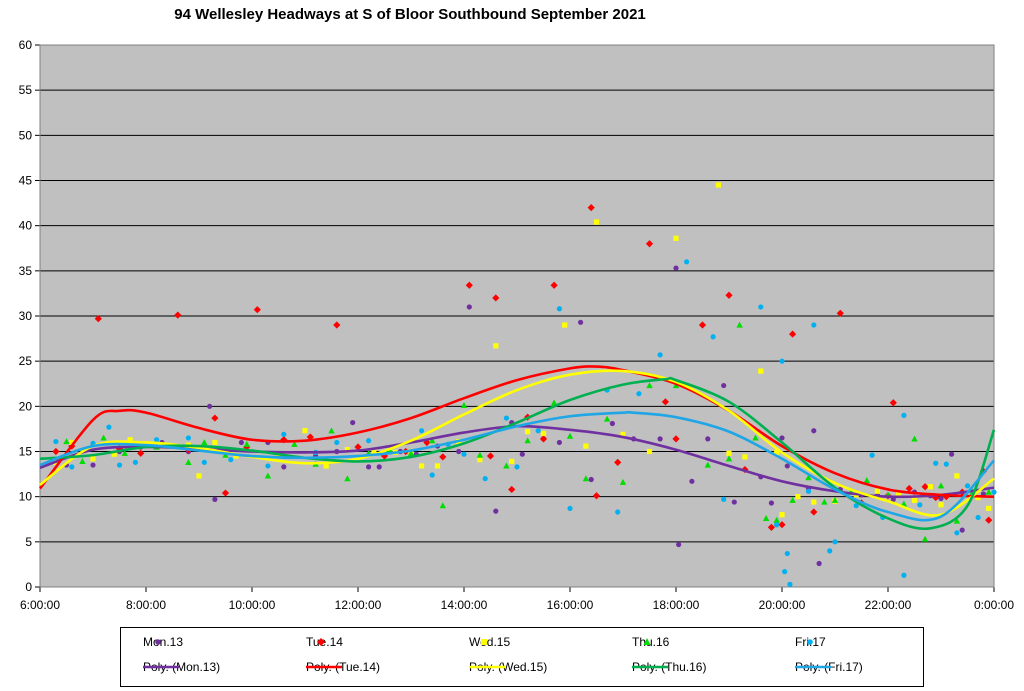 Image resolution: width=1024 pixels, height=691 pixels. I want to click on legend-marker-square, so click(484, 642).